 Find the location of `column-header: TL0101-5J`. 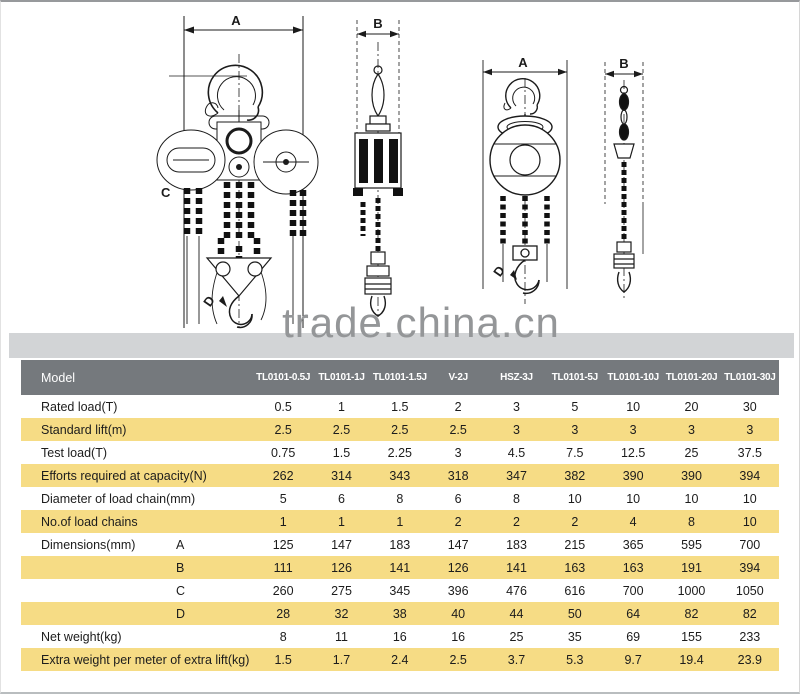

column-header: TL0101-5J is located at coordinates (575, 377).